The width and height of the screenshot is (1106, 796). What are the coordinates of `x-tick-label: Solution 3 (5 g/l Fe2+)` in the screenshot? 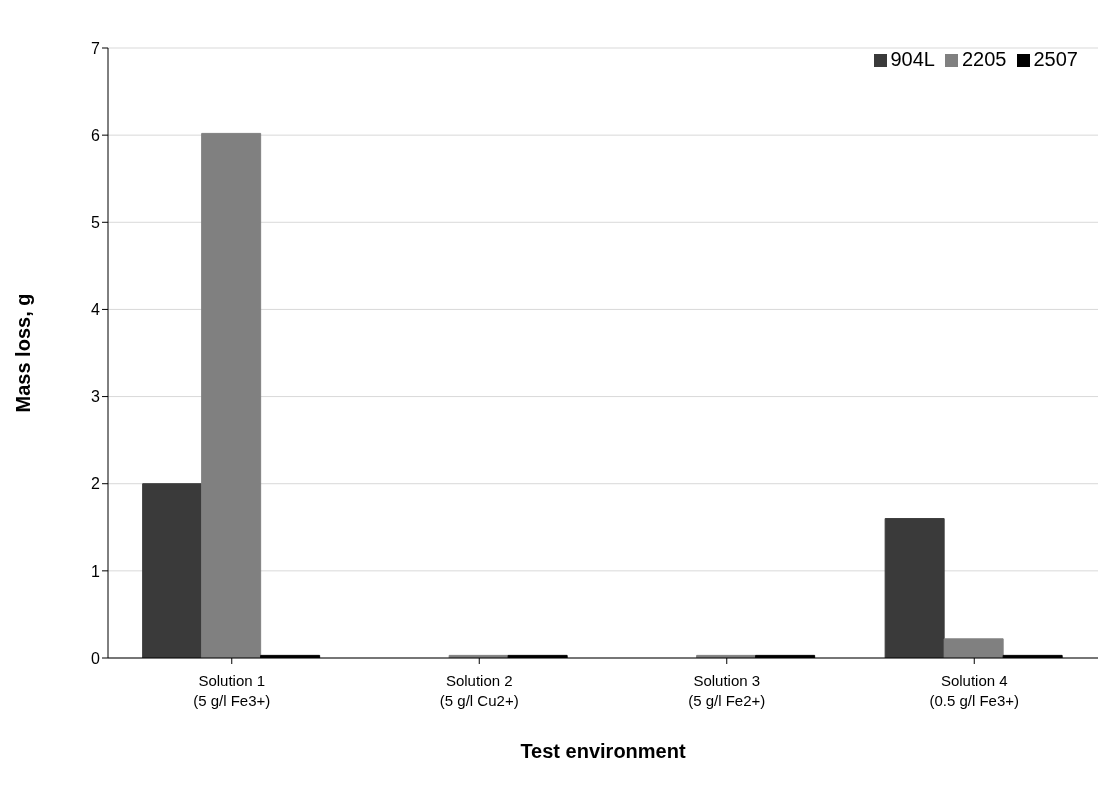 It's located at (727, 690).